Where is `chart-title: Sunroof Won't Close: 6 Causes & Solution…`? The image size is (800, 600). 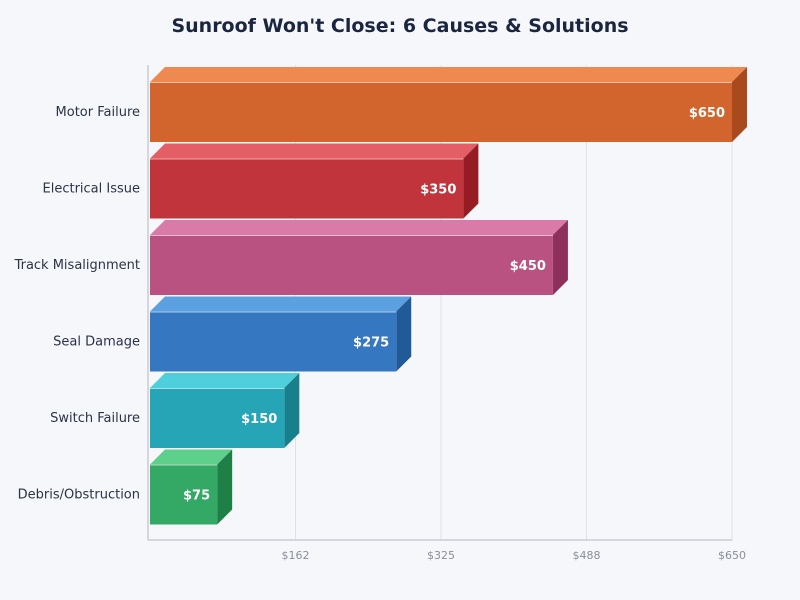
chart-title: Sunroof Won't Close: 6 Causes & Solution… is located at coordinates (400, 26).